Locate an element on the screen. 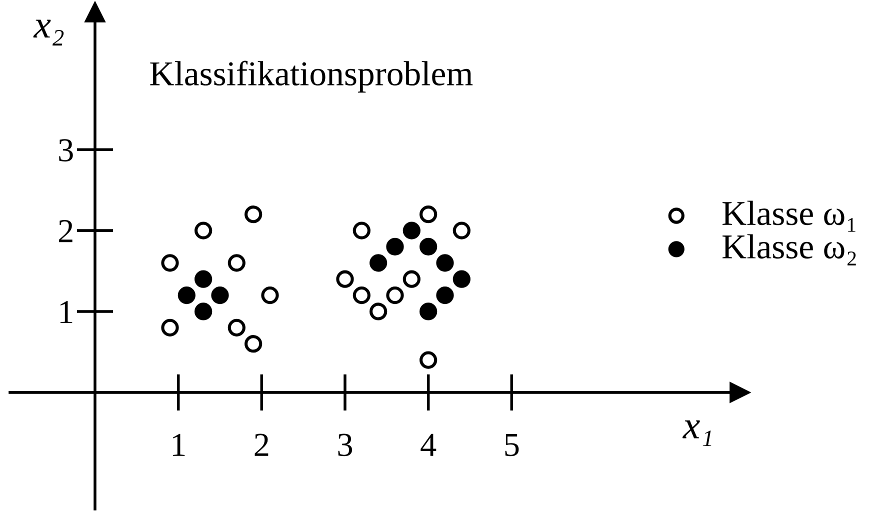 The image size is (889, 513). legend-label: Klasse ω₁ is located at coordinates (789, 216).